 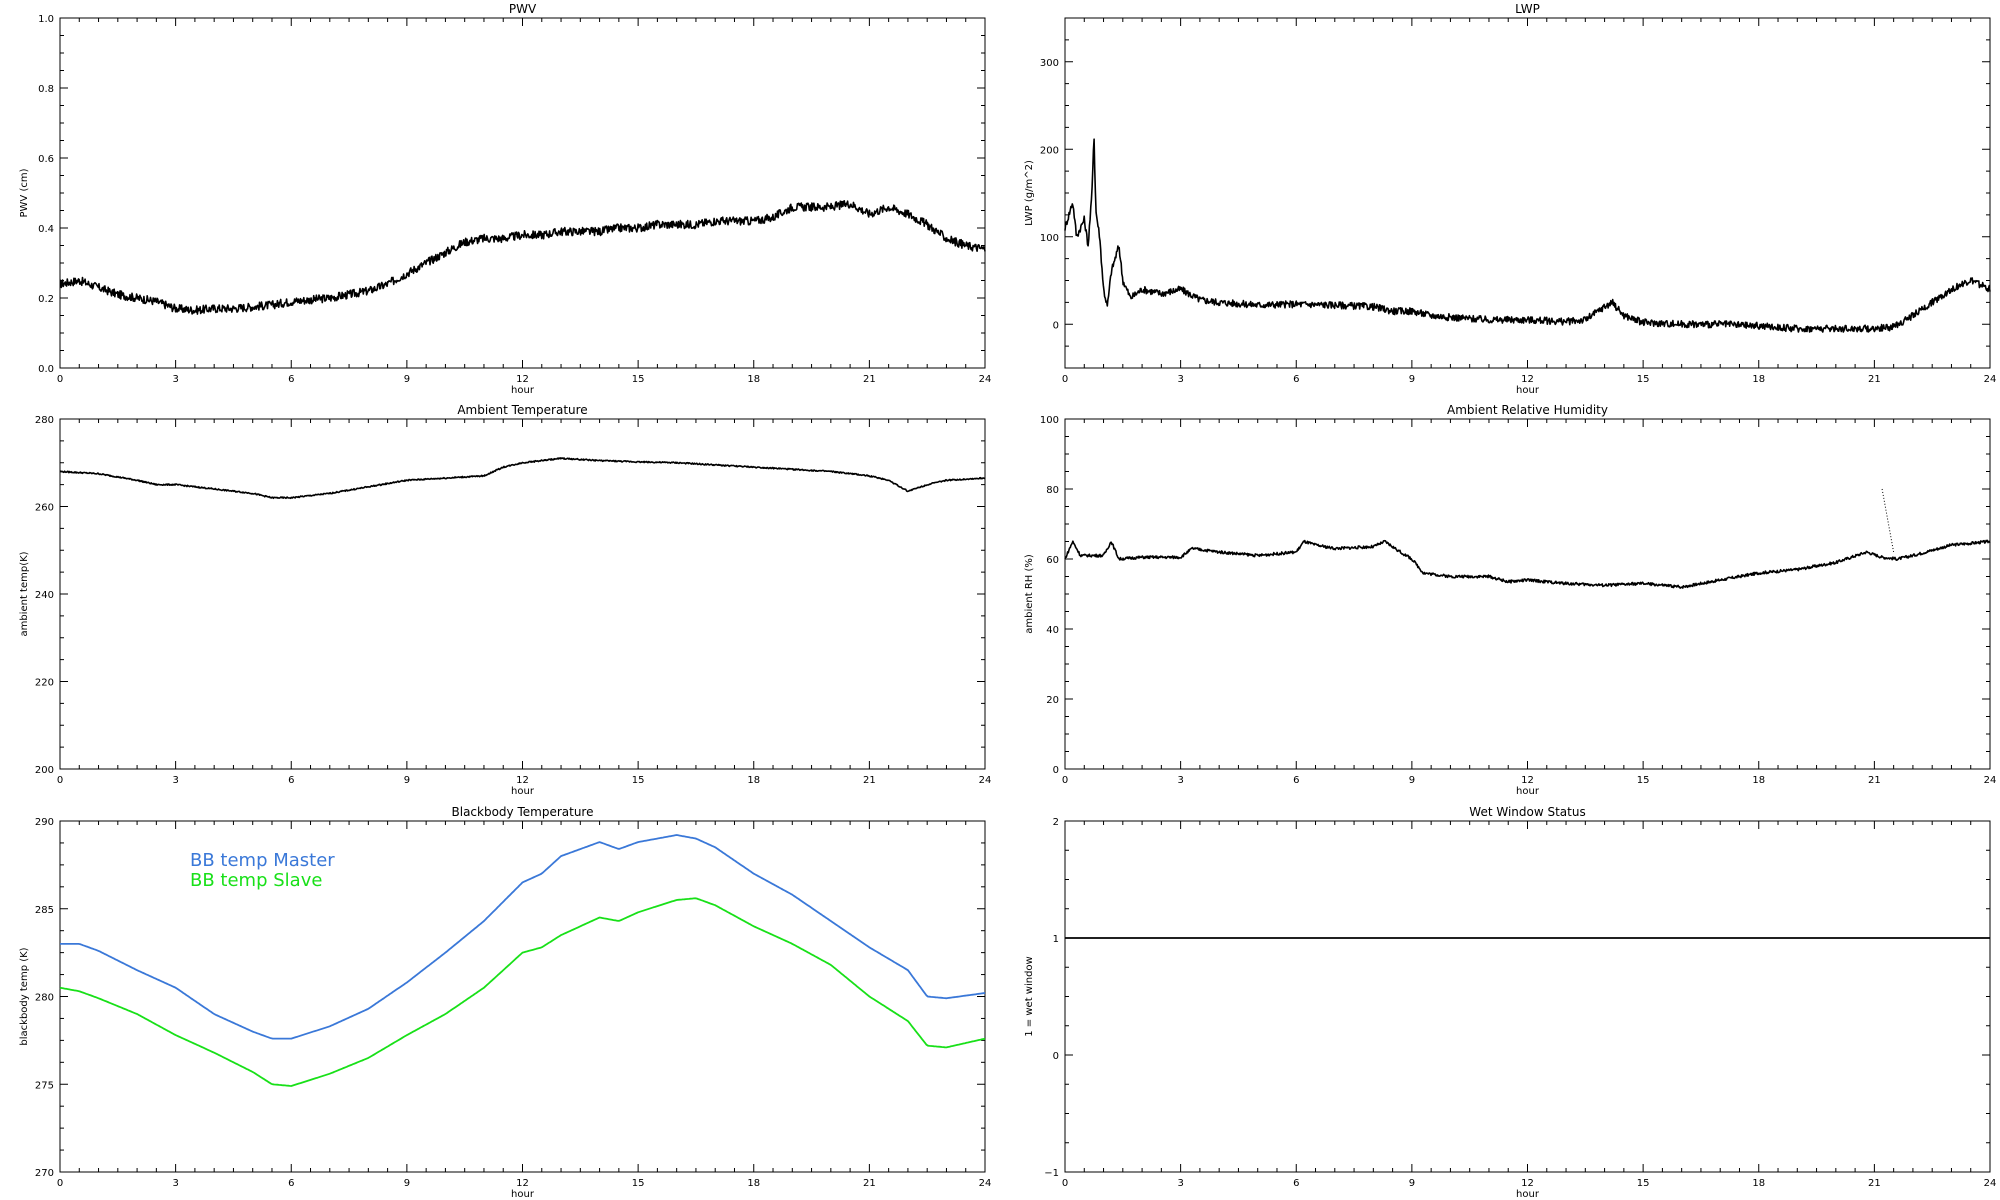 What do you see at coordinates (44, 910) in the screenshot?
I see `y-tick-label: 285` at bounding box center [44, 910].